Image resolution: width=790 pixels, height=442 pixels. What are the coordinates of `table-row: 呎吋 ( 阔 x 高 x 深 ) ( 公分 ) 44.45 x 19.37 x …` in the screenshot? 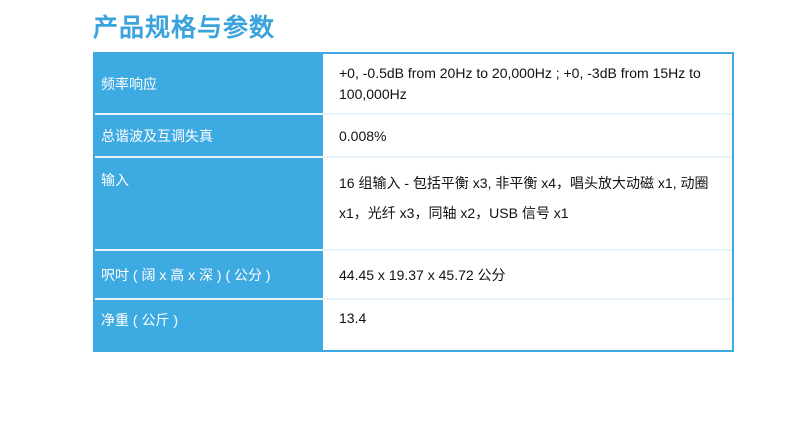 It's located at (413, 275).